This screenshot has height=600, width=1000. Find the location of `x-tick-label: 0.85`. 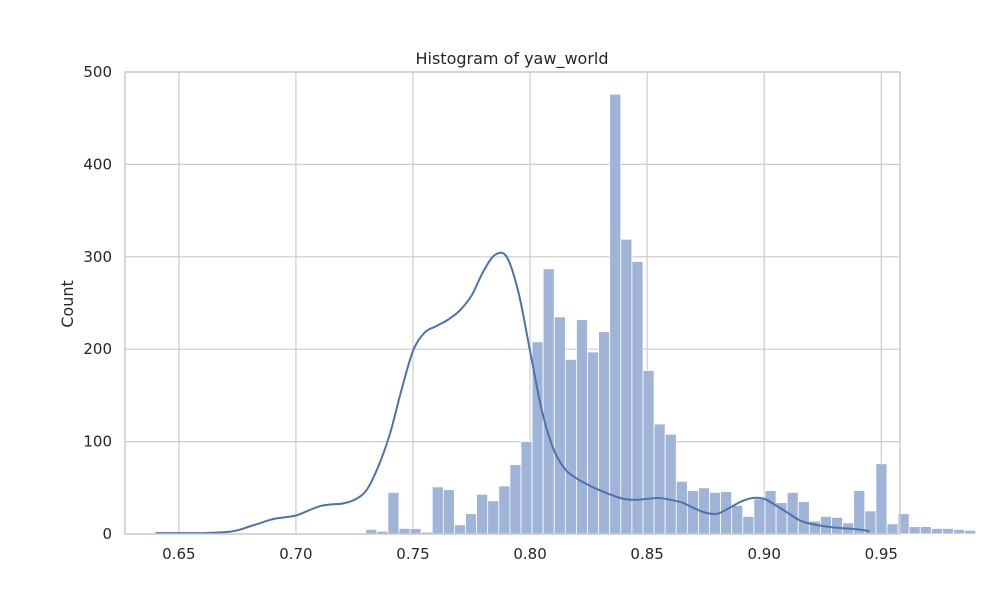

x-tick-label: 0.85 is located at coordinates (646, 554).